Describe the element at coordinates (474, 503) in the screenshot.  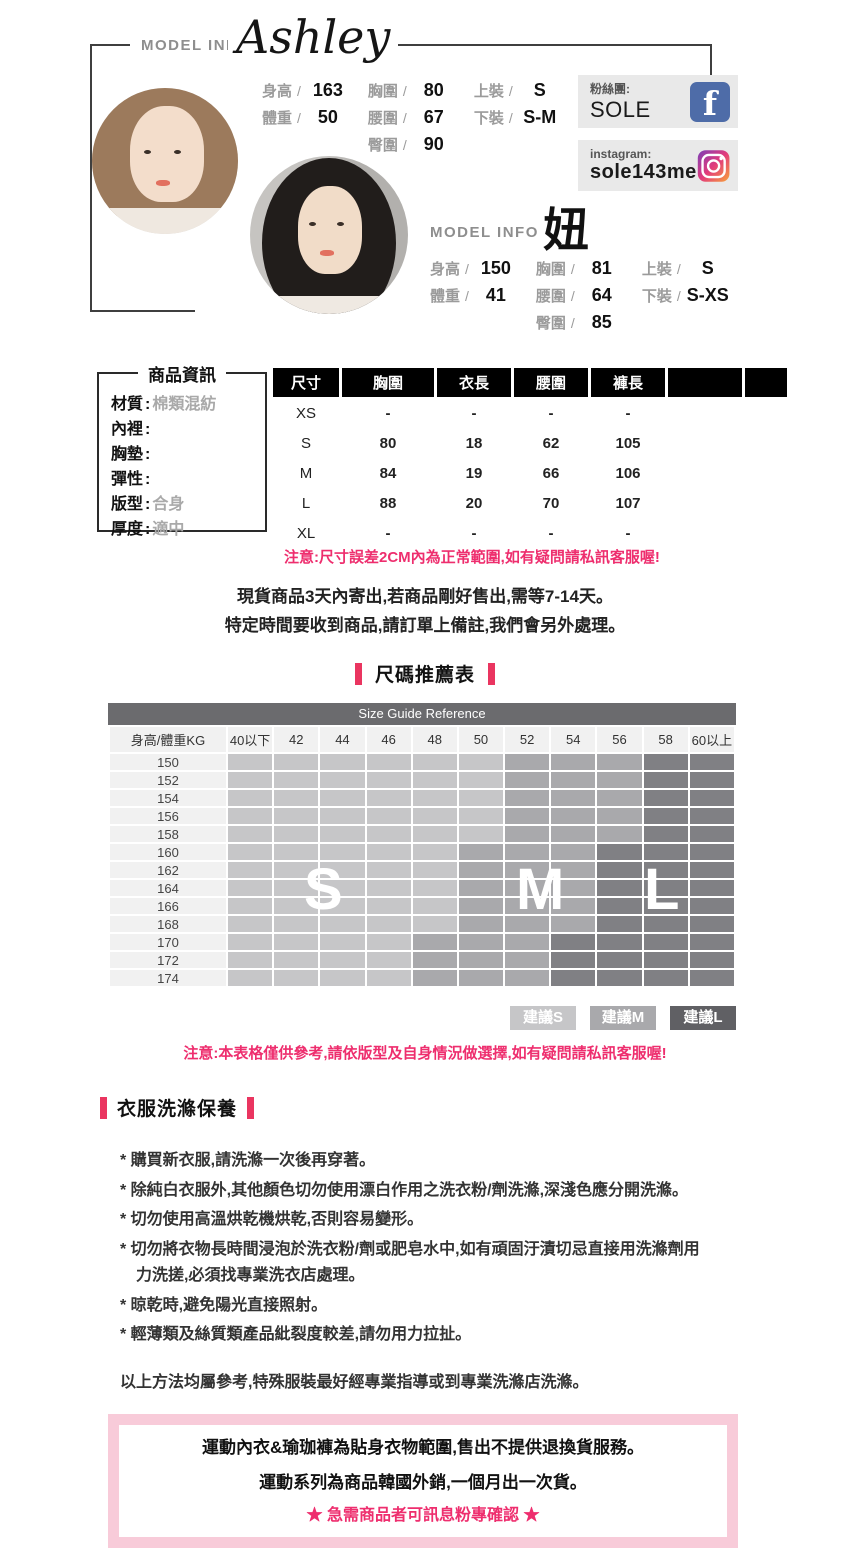
I see `size-table-cell: 20` at that location.